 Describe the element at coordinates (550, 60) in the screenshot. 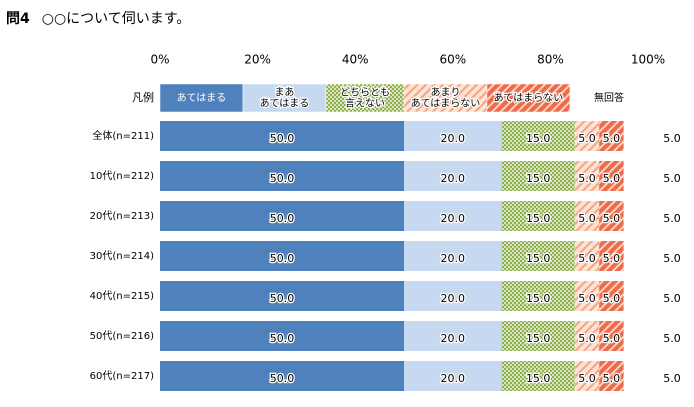

I see `x-tick-label: 80%` at that location.